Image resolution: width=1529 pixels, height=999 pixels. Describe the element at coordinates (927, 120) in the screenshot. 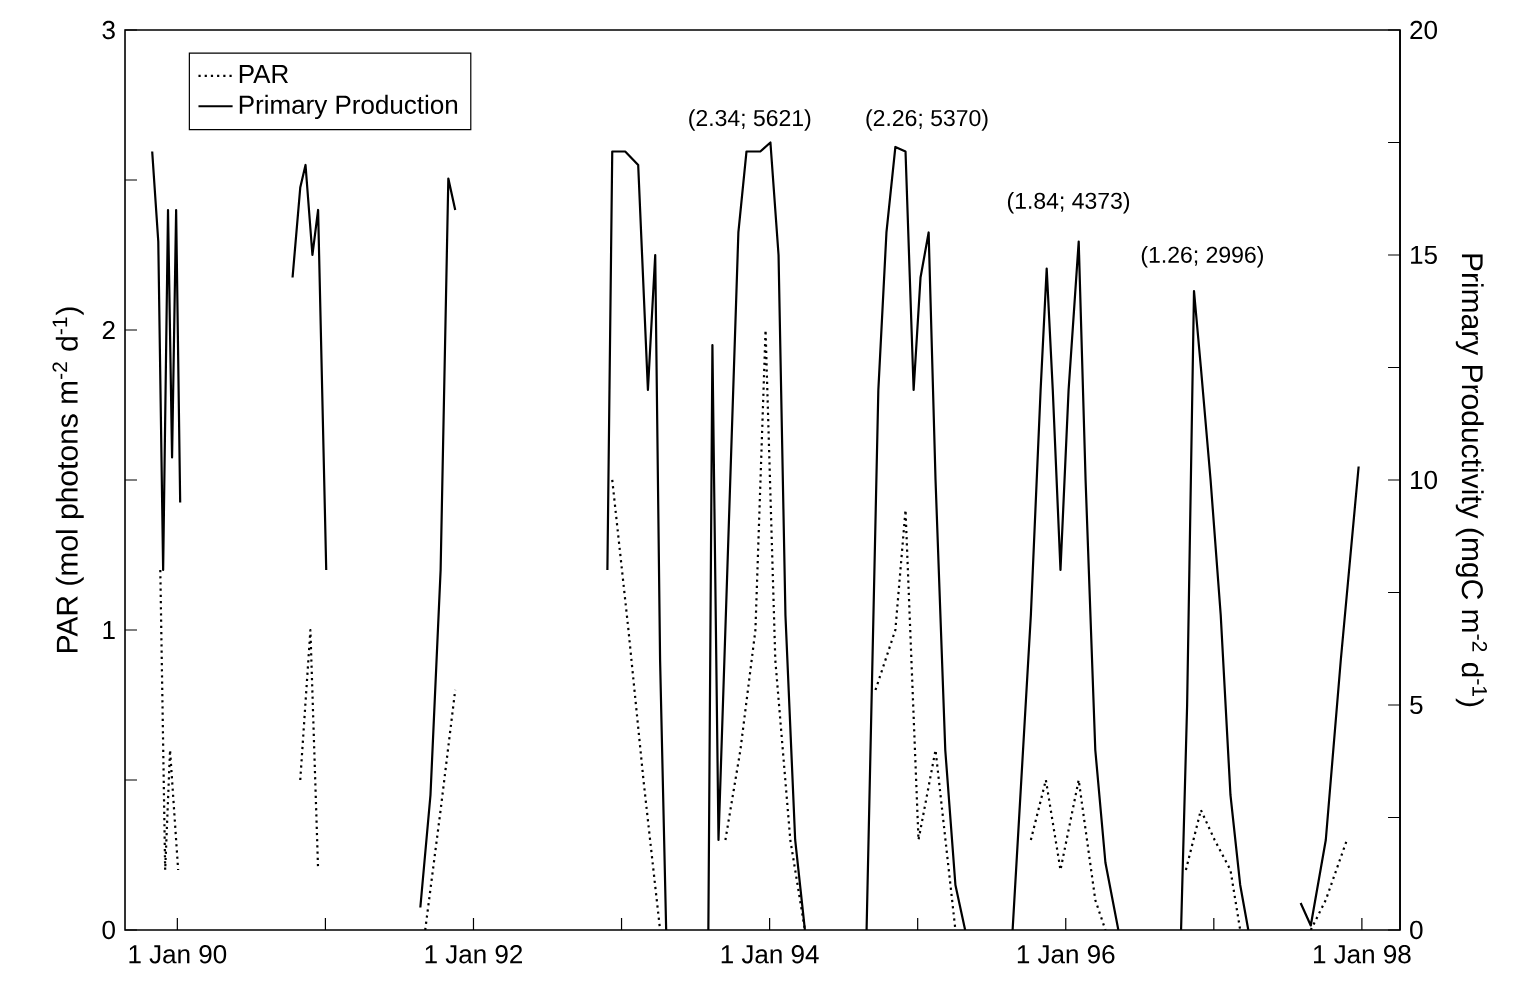

I see `annotation: (2.26; 5370)` at that location.